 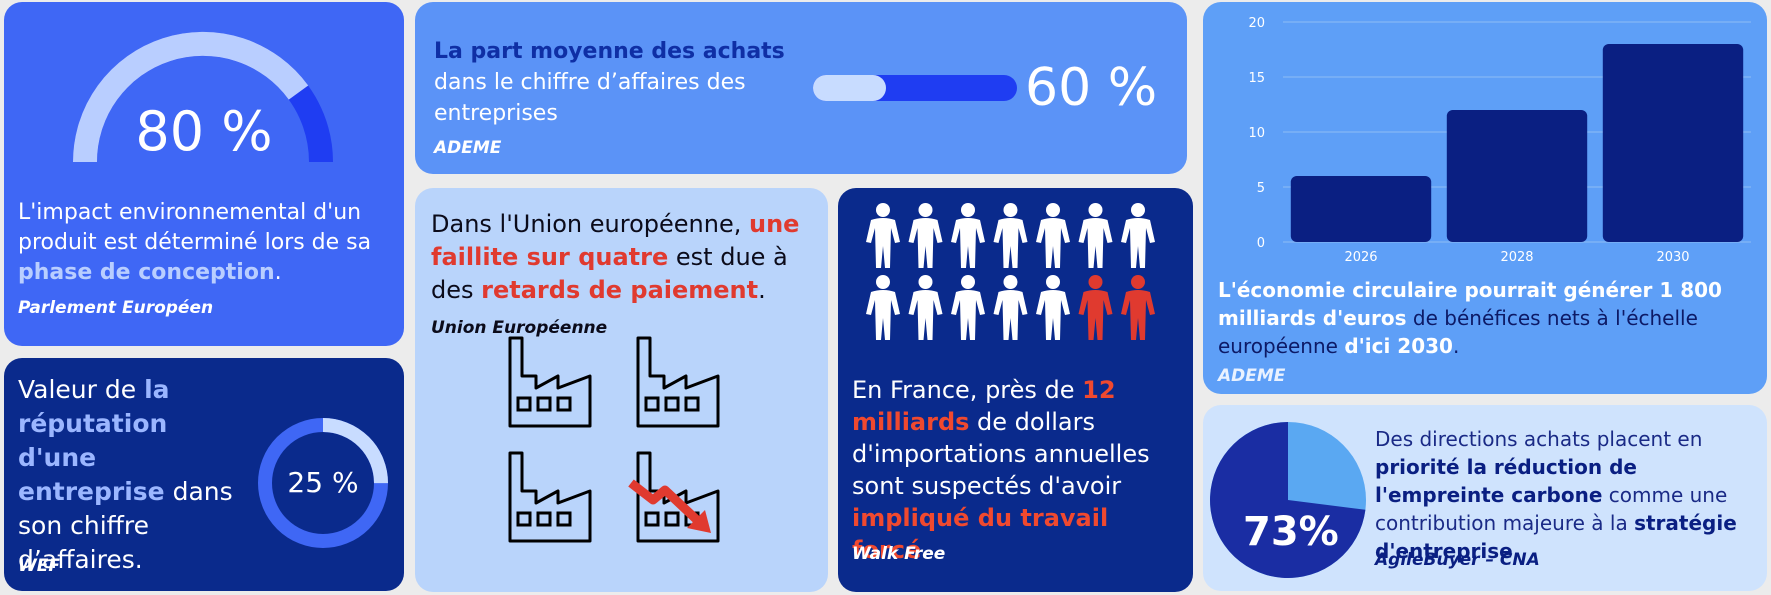 What do you see at coordinates (1551, 509) in the screenshot?
I see `text-part: comme une contribution majeure à la` at bounding box center [1551, 509].